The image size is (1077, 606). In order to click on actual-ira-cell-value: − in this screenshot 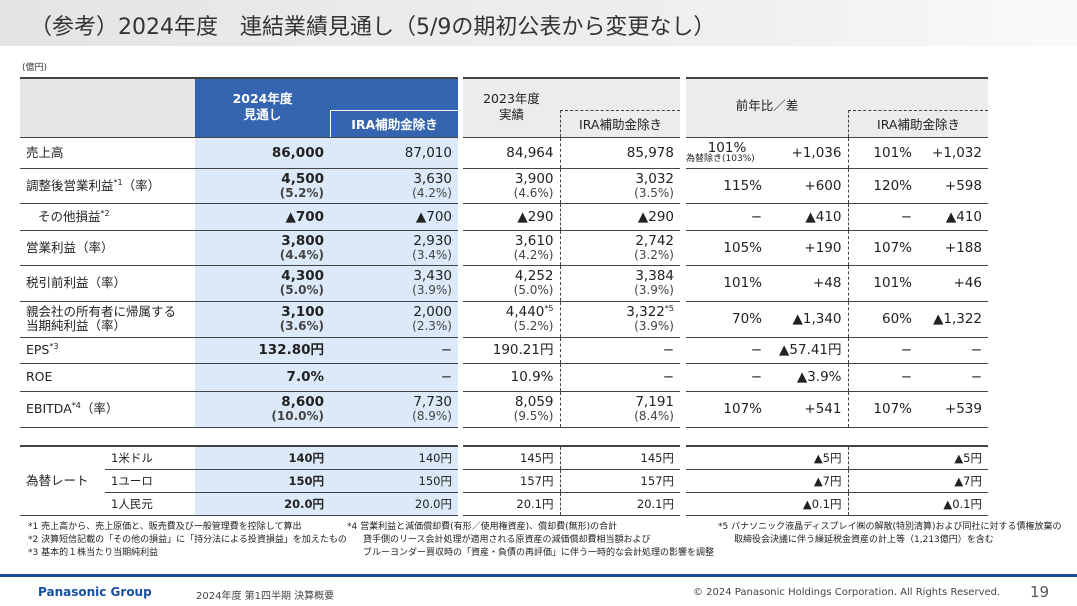, I will do `click(668, 350)`.